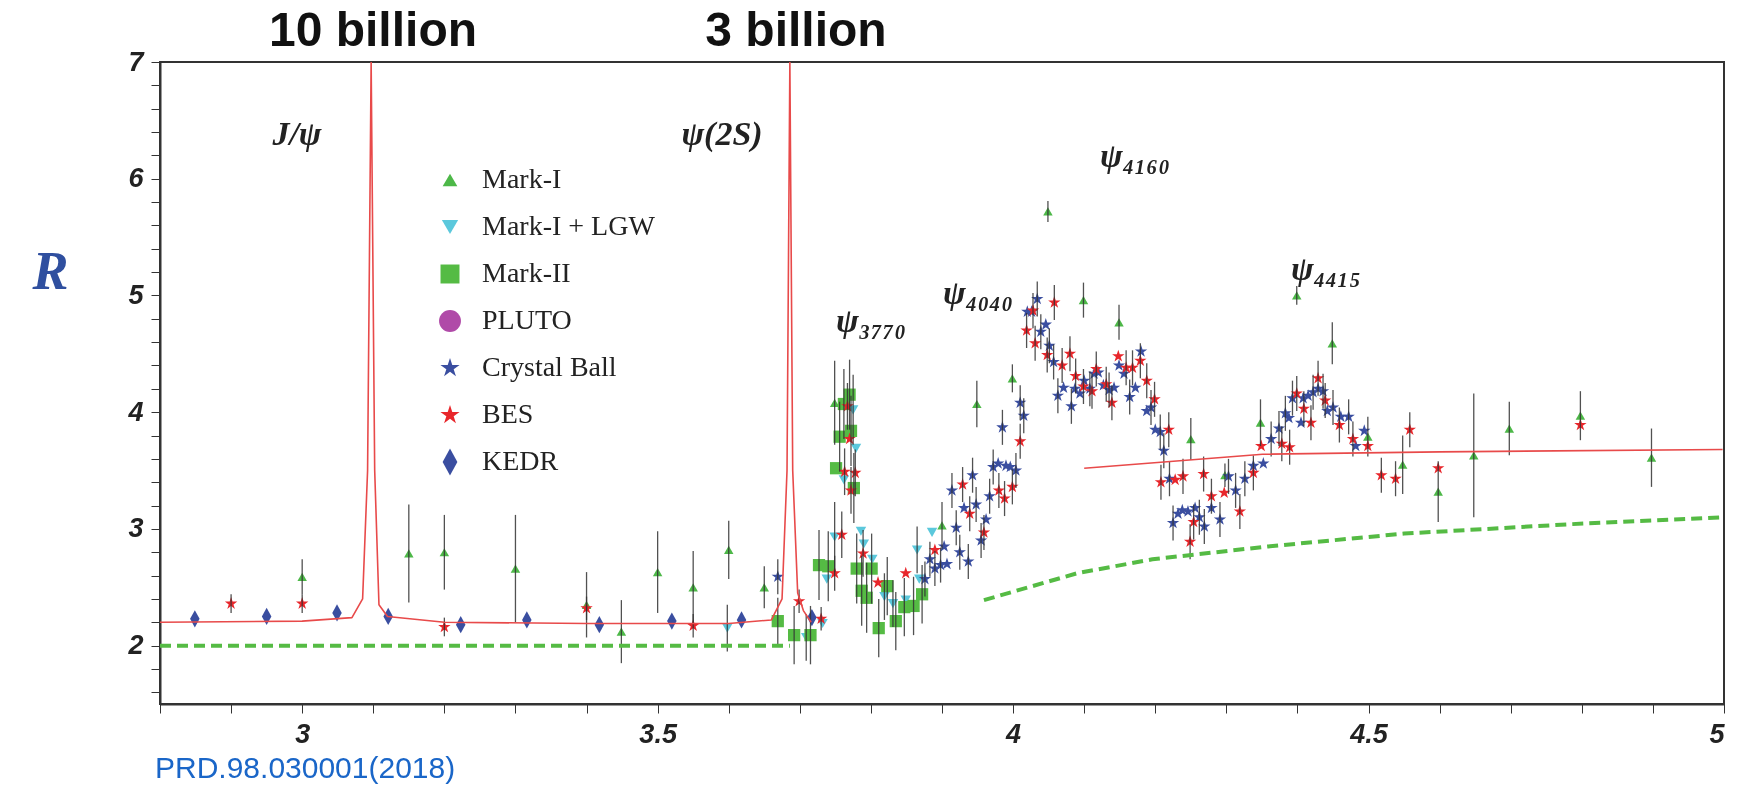 The width and height of the screenshot is (1762, 808). Describe the element at coordinates (135, 411) in the screenshot. I see `y-tick-label: 4` at that location.